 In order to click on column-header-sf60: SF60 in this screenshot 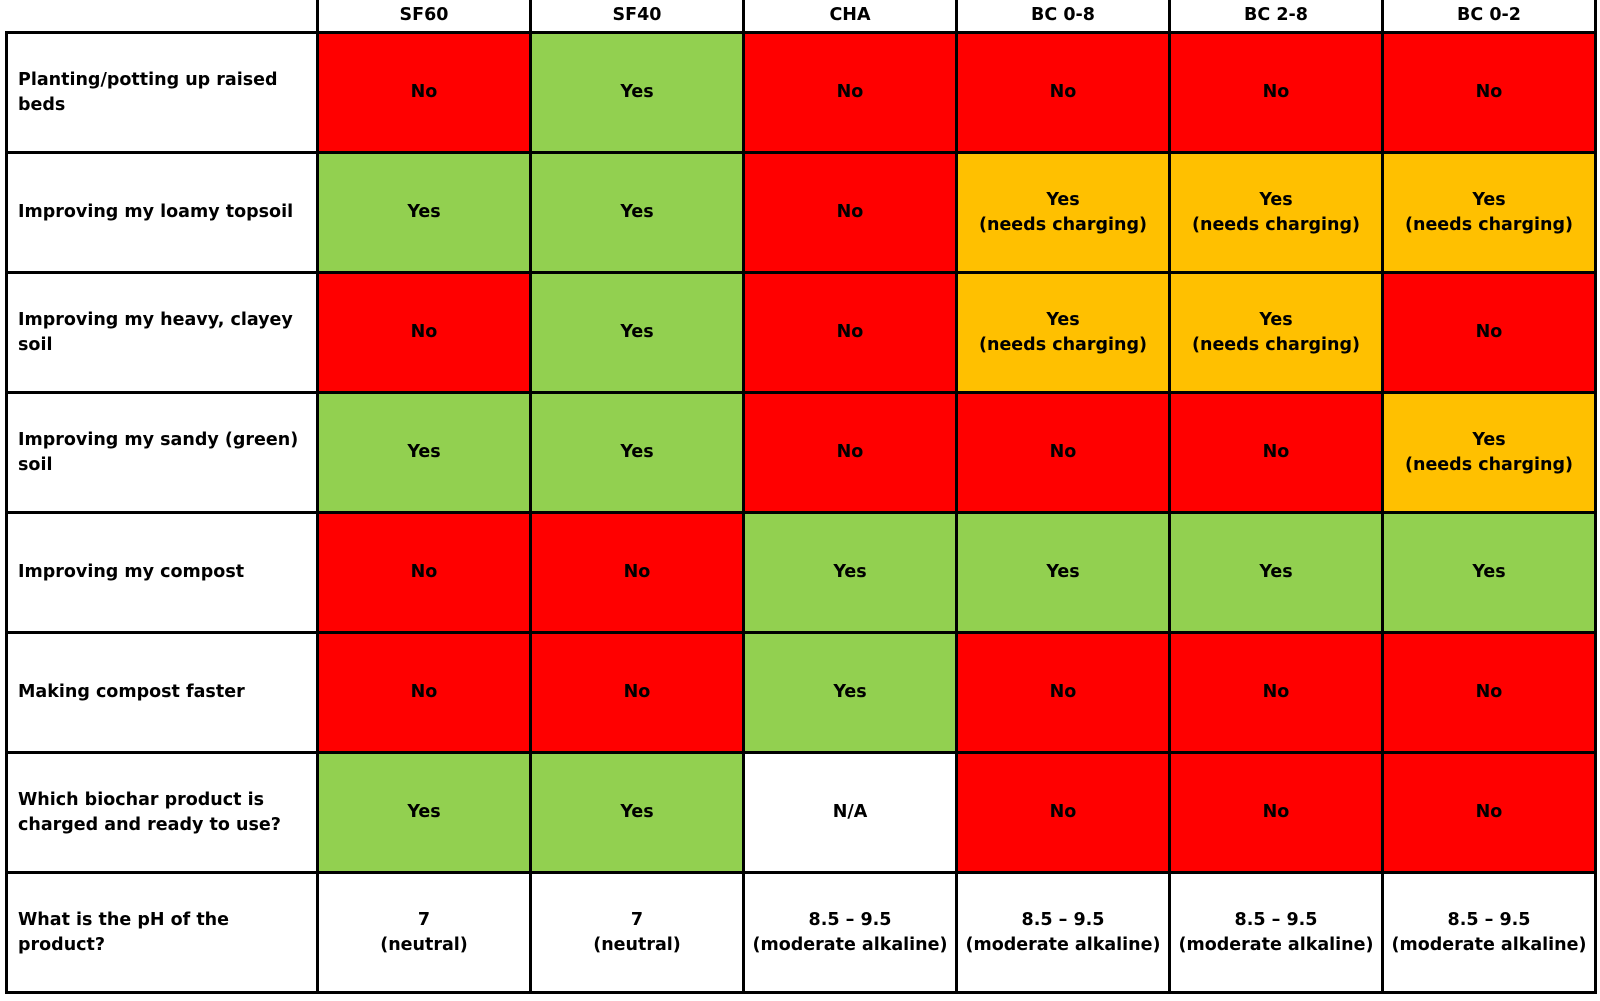, I will do `click(424, 17)`.